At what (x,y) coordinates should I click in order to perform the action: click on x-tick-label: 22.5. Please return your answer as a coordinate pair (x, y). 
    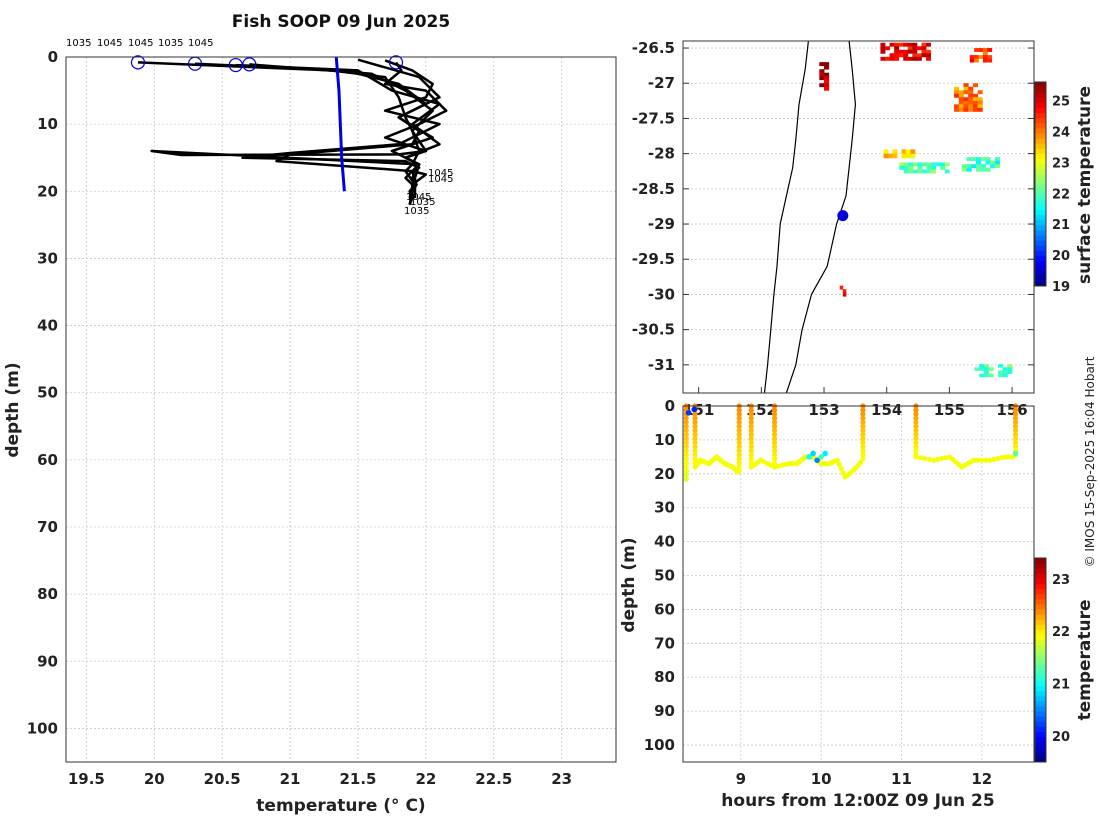
    Looking at the image, I should click on (493, 779).